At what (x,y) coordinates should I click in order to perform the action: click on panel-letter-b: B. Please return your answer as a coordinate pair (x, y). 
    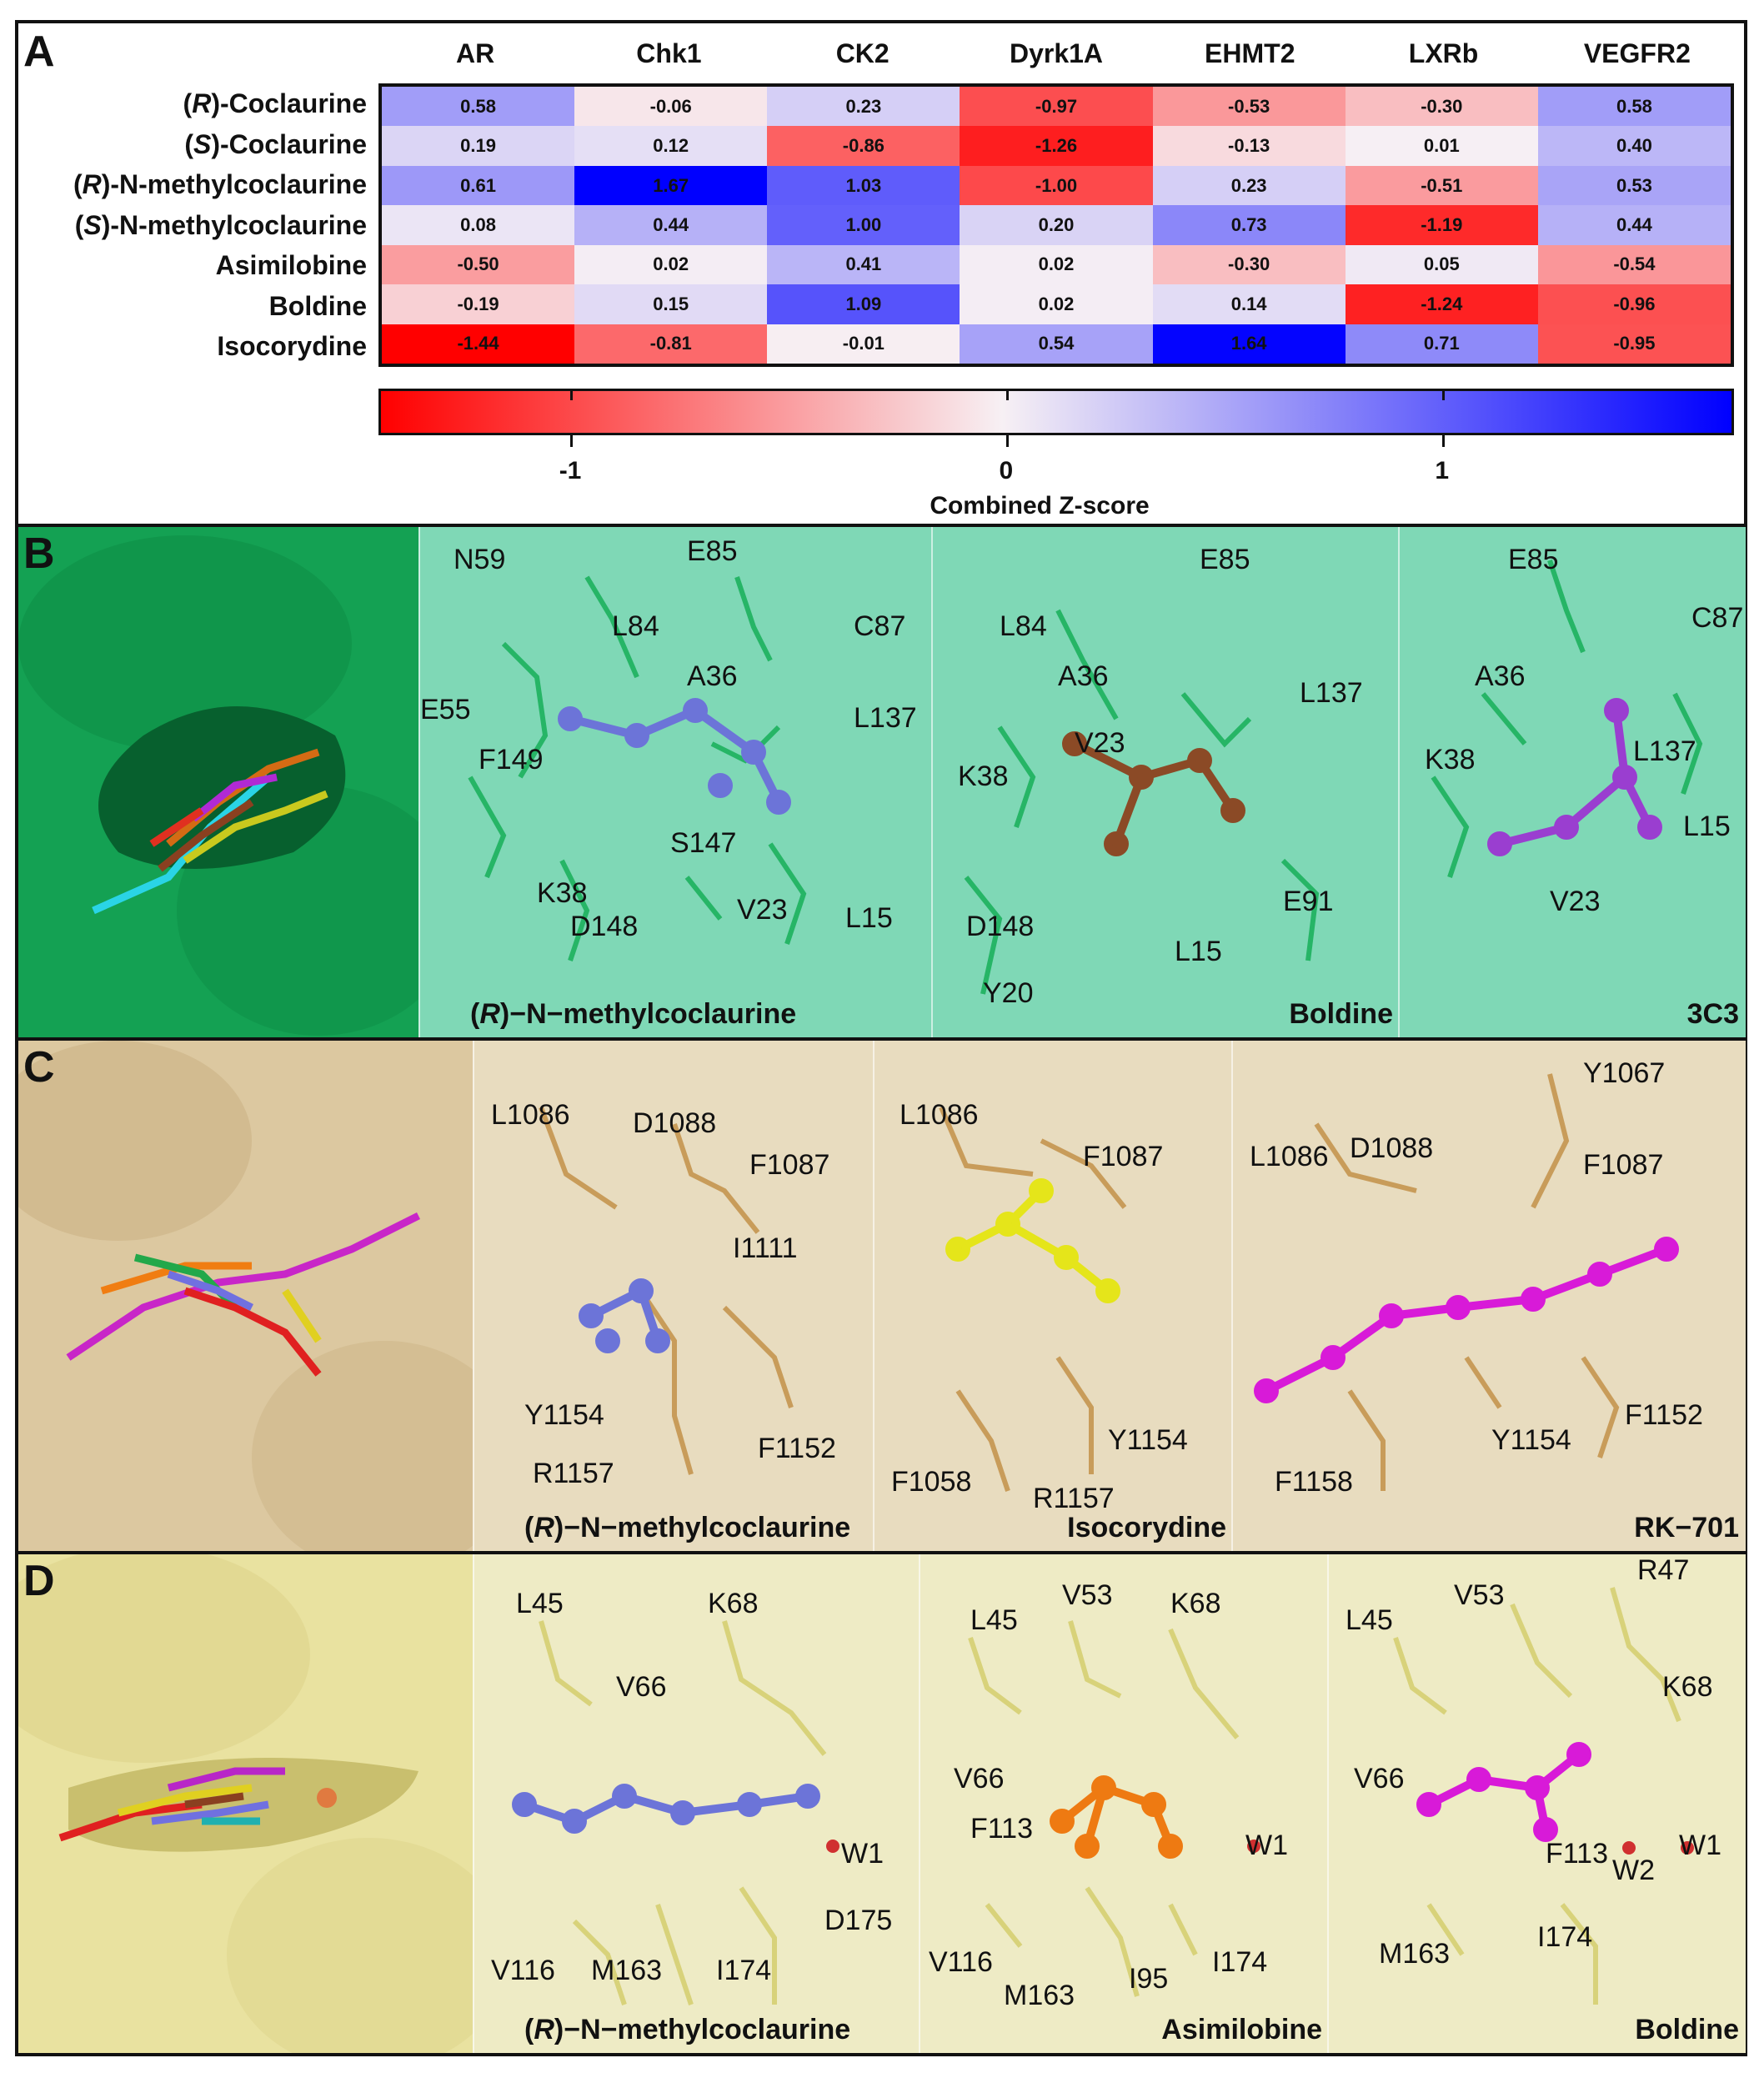
    Looking at the image, I should click on (39, 554).